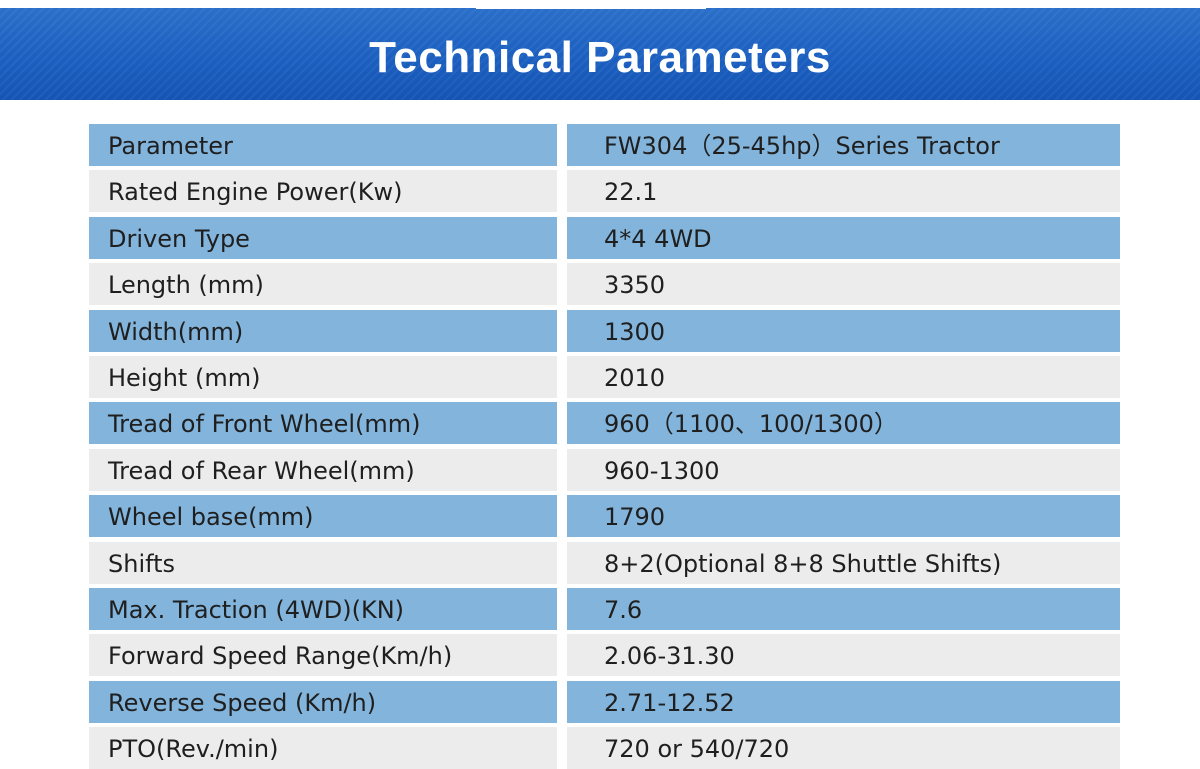 This screenshot has height=769, width=1200. What do you see at coordinates (323, 237) in the screenshot?
I see `parameter-cell: Driven Type` at bounding box center [323, 237].